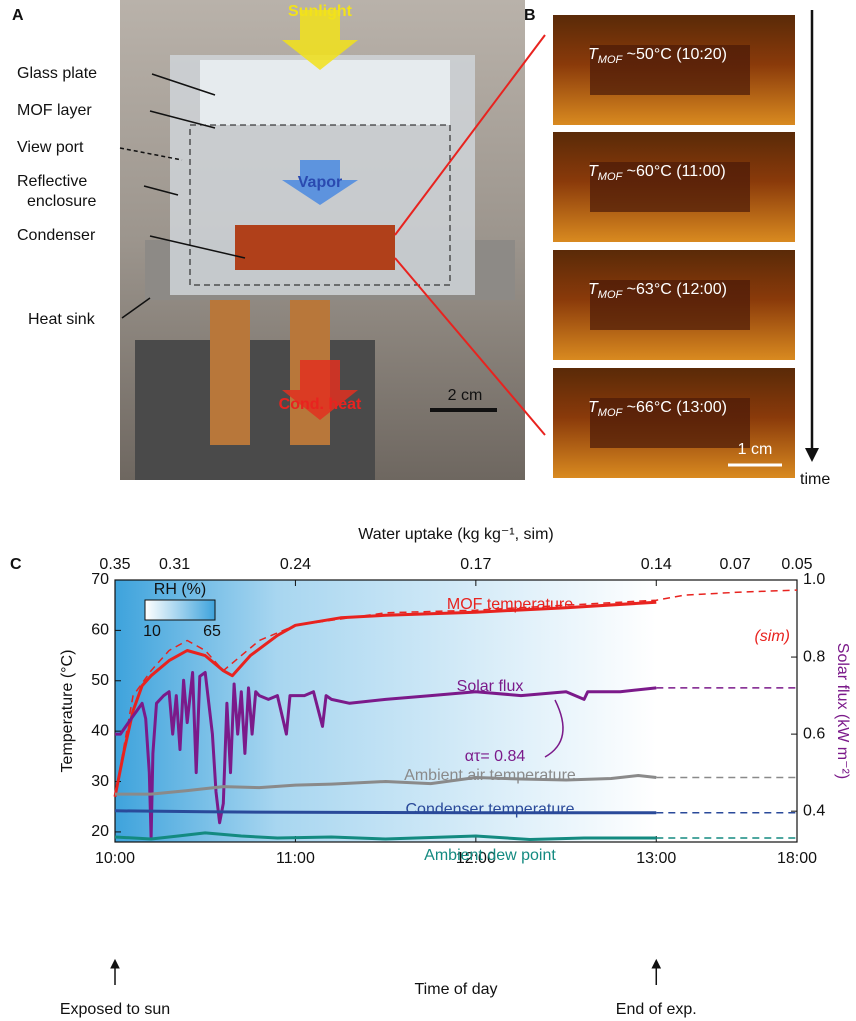  Describe the element at coordinates (814, 579) in the screenshot. I see `y2-tick-label: 1.0` at that location.